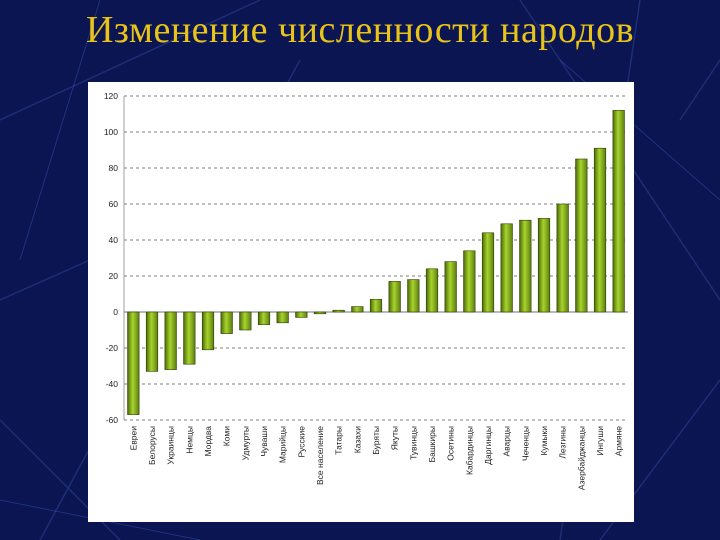  I want to click on y-tick-label: 100, so click(111, 132).